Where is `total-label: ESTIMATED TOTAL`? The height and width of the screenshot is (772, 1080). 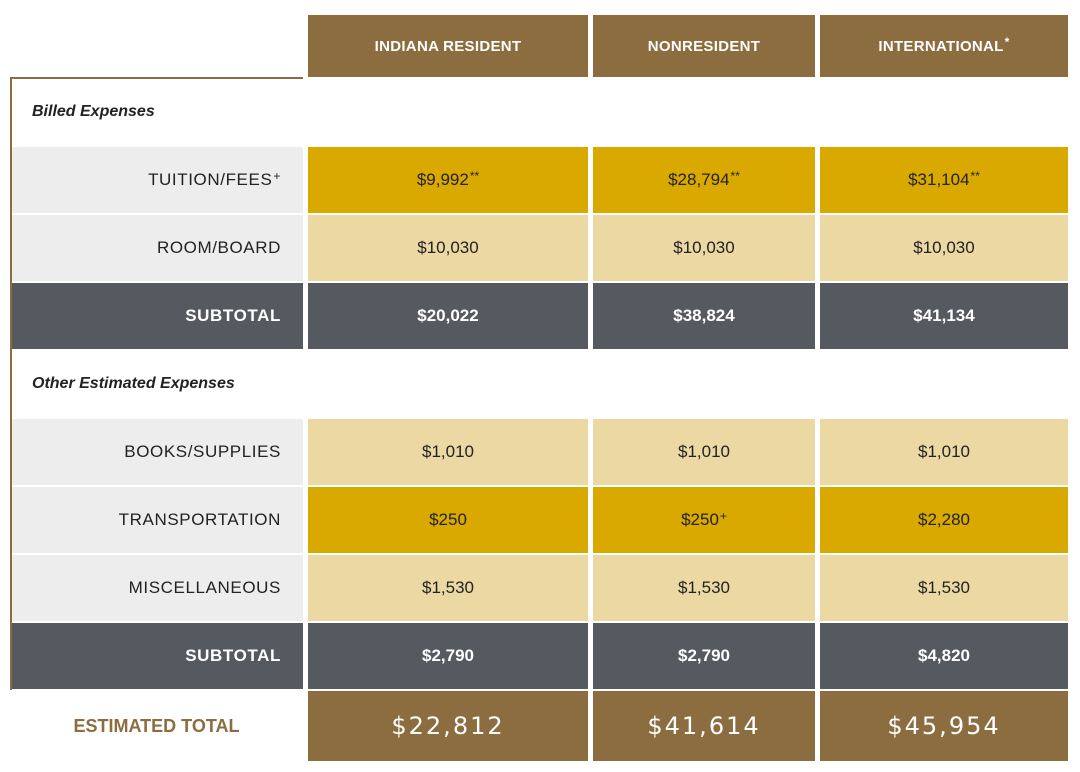
total-label: ESTIMATED TOTAL is located at coordinates (156, 726).